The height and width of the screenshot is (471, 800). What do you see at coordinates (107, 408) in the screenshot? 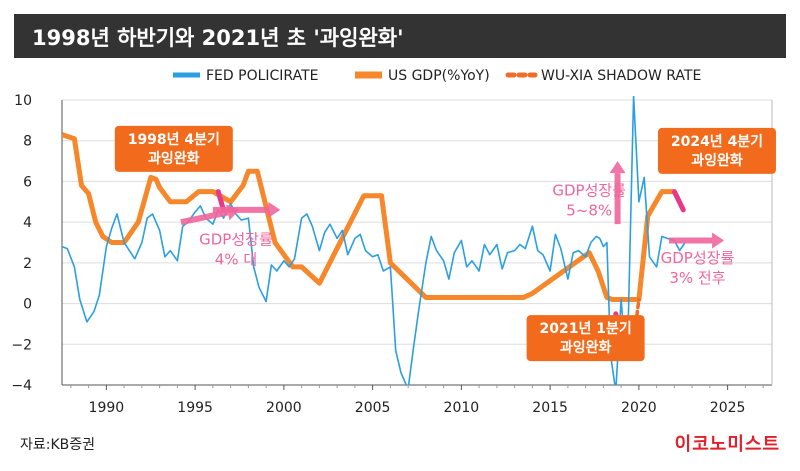
I see `x-tick-label: 1990` at bounding box center [107, 408].